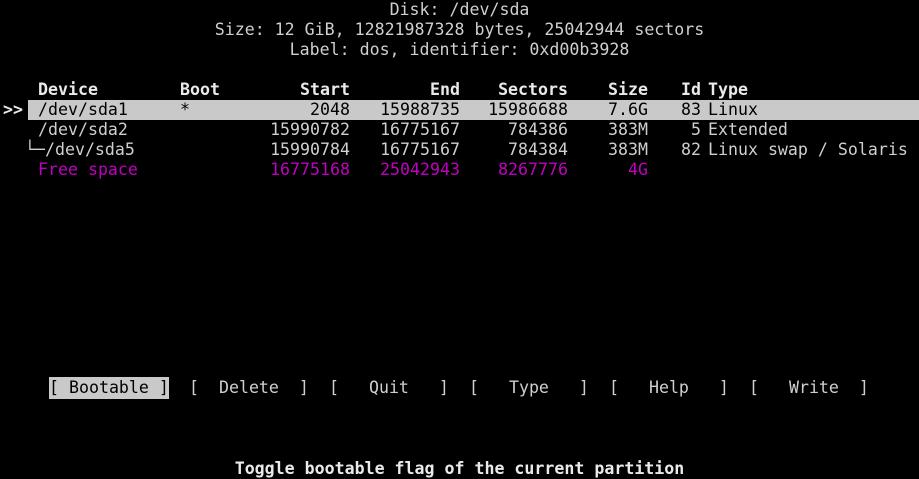 Image resolution: width=919 pixels, height=479 pixels. What do you see at coordinates (538, 149) in the screenshot?
I see `cell-sectors: 784384` at bounding box center [538, 149].